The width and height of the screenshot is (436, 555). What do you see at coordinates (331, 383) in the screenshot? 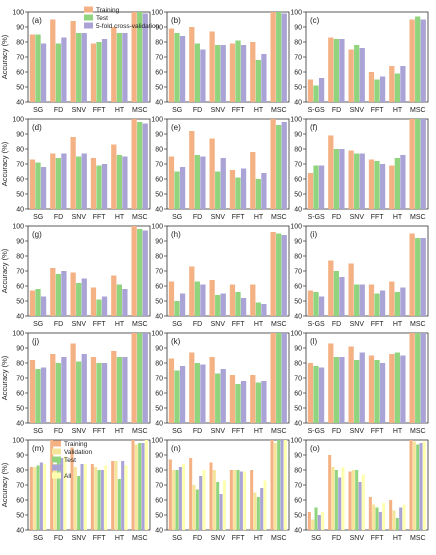
I see `panel-l-bar-train-fd` at bounding box center [331, 383].